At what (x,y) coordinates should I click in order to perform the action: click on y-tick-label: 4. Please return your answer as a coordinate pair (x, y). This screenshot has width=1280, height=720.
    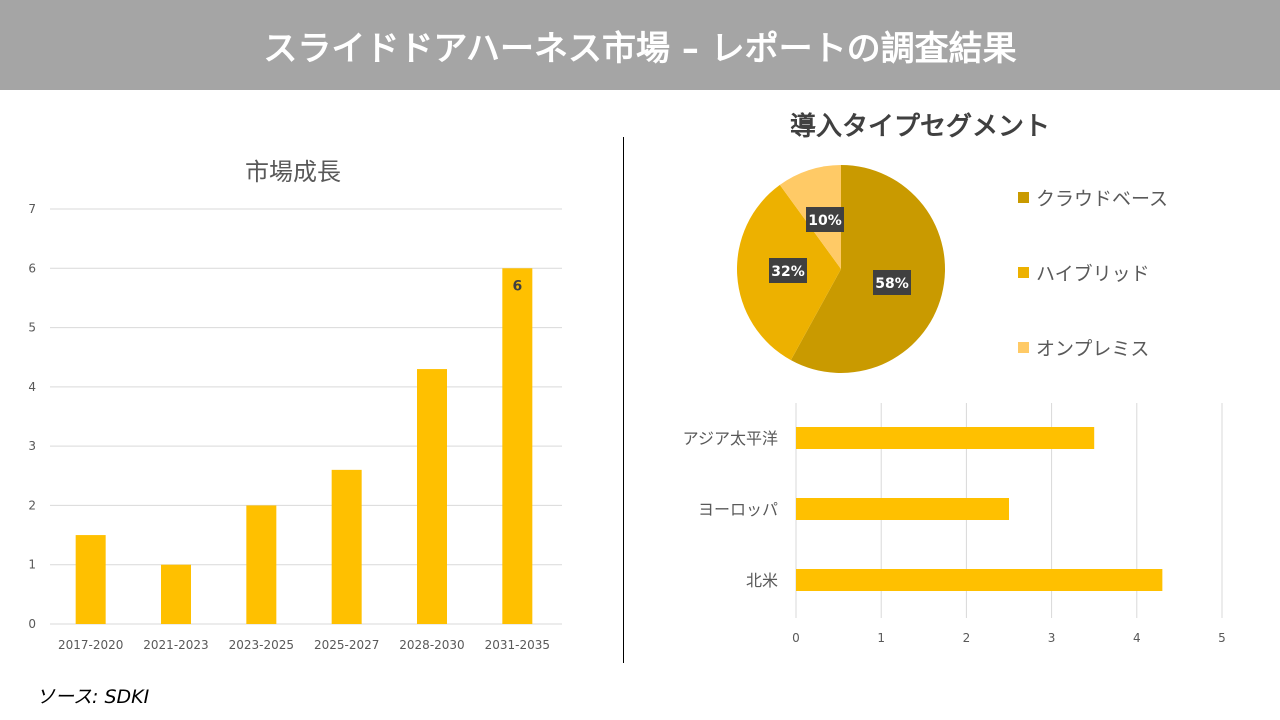
    Looking at the image, I should click on (32, 387).